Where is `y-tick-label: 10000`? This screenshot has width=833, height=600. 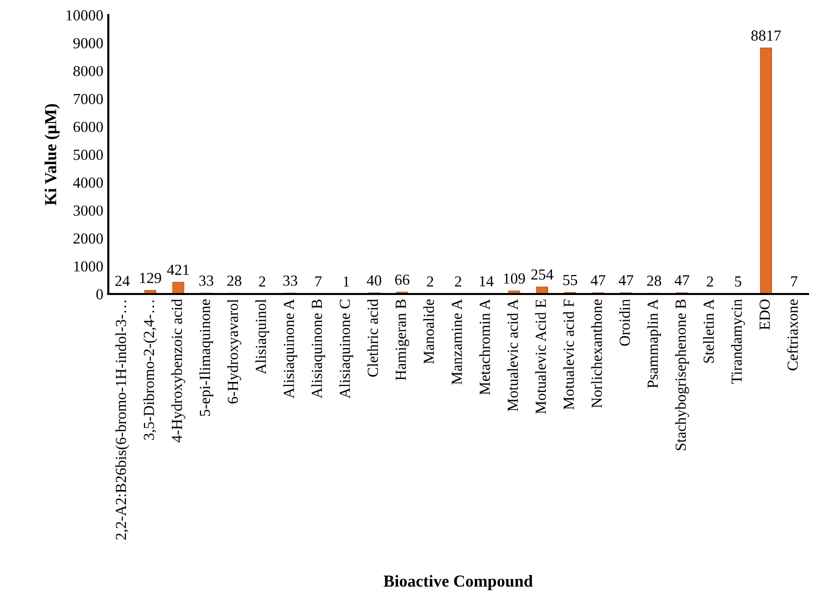 y-tick-label: 10000 is located at coordinates (84, 15).